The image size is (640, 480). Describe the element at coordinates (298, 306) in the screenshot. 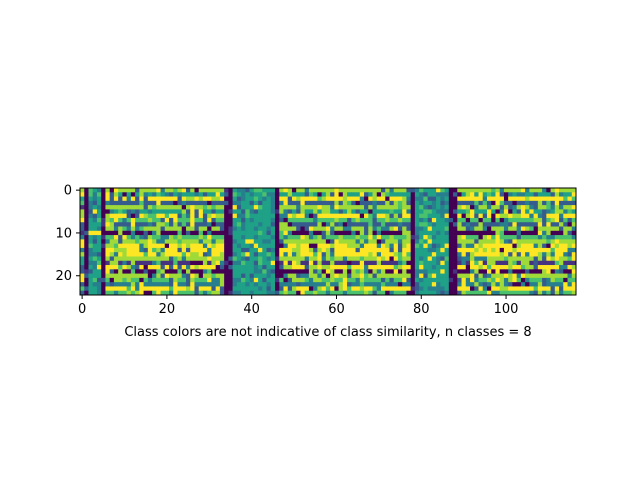

I see `x-axis-ticks: 0 20 40 60 80 100` at that location.